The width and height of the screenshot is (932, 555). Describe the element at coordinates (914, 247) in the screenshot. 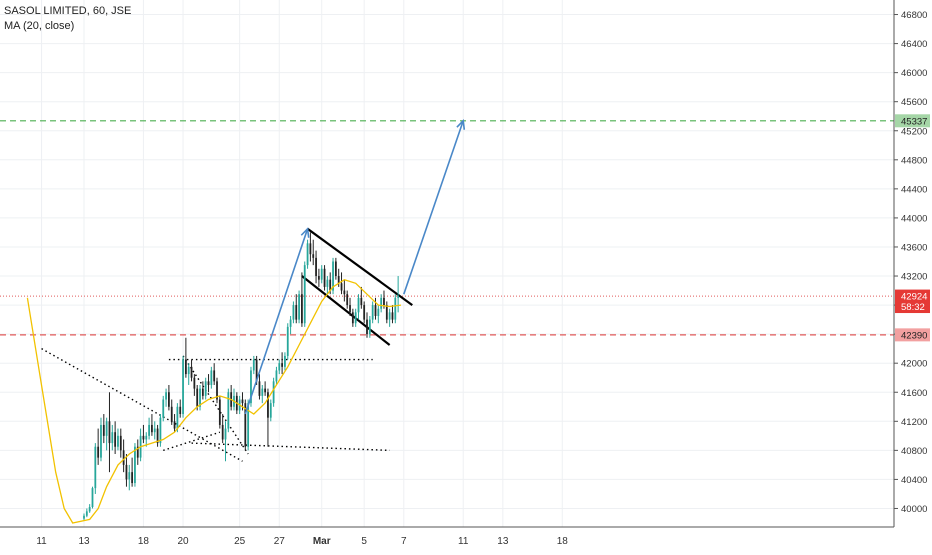

I see `y-tick-label: 43600` at that location.